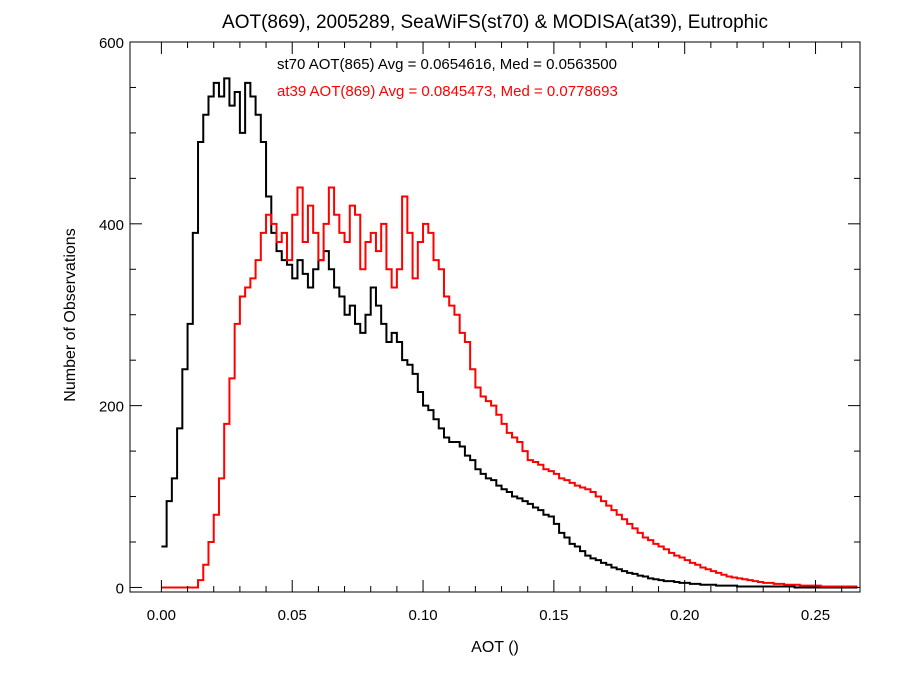 The height and width of the screenshot is (680, 900). I want to click on y-tick-label: 400, so click(111, 225).